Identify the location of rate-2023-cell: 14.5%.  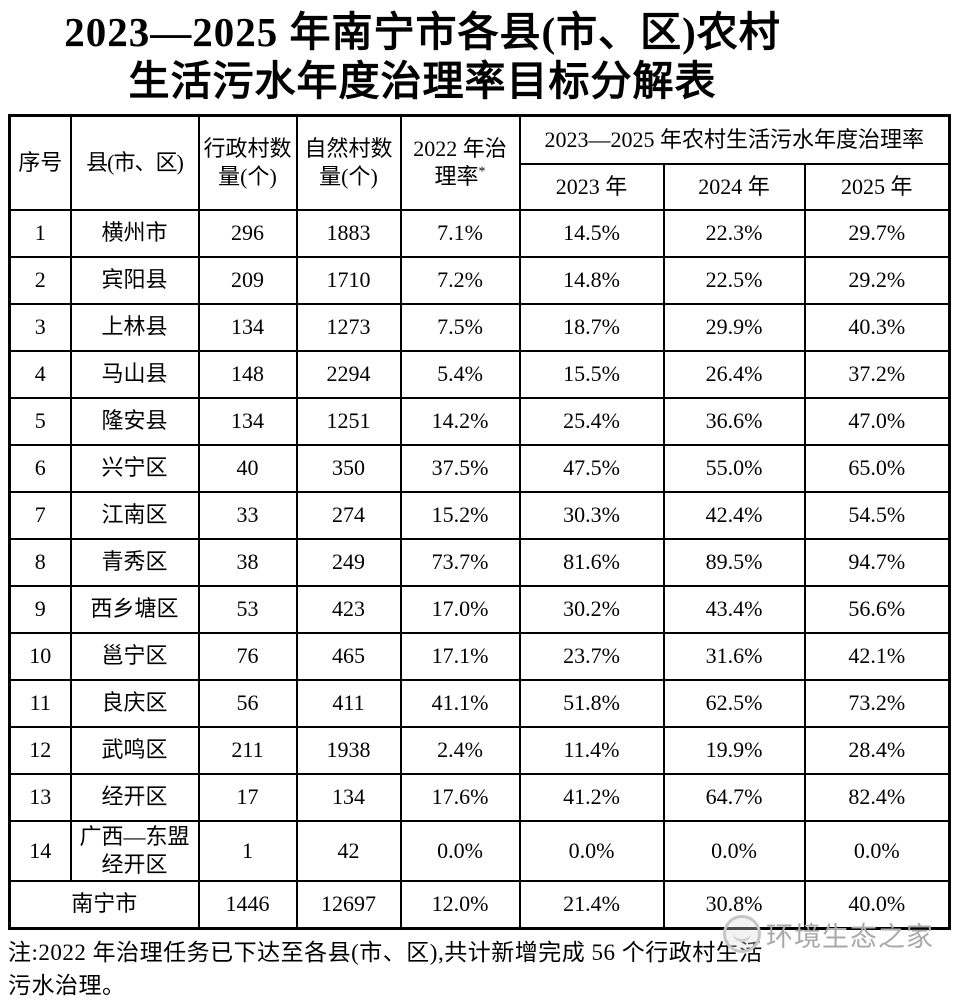
(591, 233).